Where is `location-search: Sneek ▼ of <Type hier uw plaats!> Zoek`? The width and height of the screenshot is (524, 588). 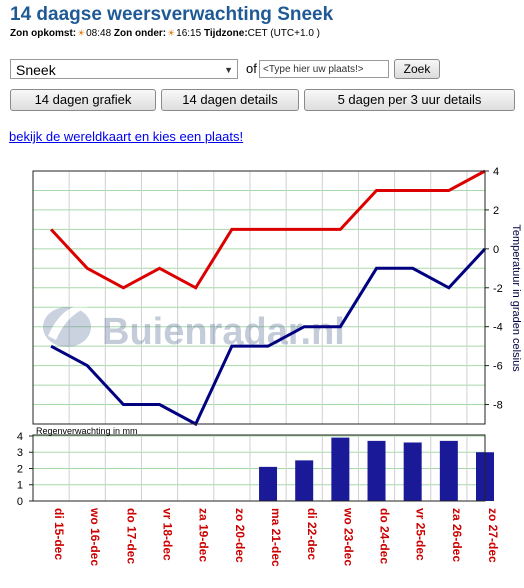
location-search: Sneek ▼ of <Type hier uw plaats!> Zoek is located at coordinates (230, 70).